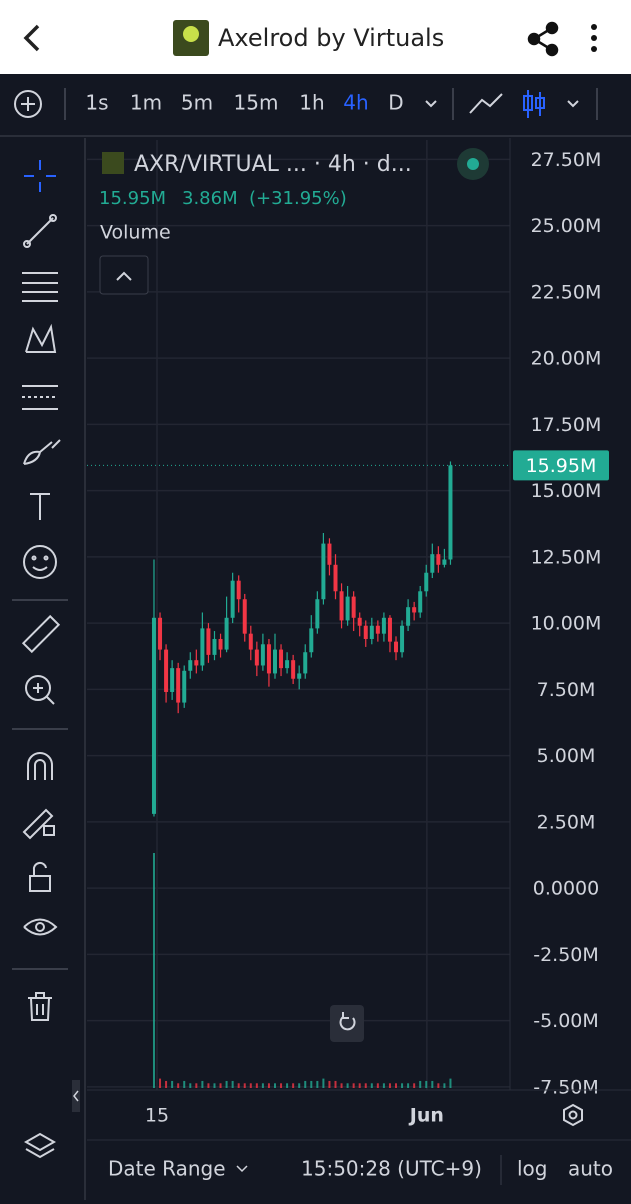 This screenshot has height=1204, width=631. What do you see at coordinates (40, 562) in the screenshot?
I see `emoji-tool` at bounding box center [40, 562].